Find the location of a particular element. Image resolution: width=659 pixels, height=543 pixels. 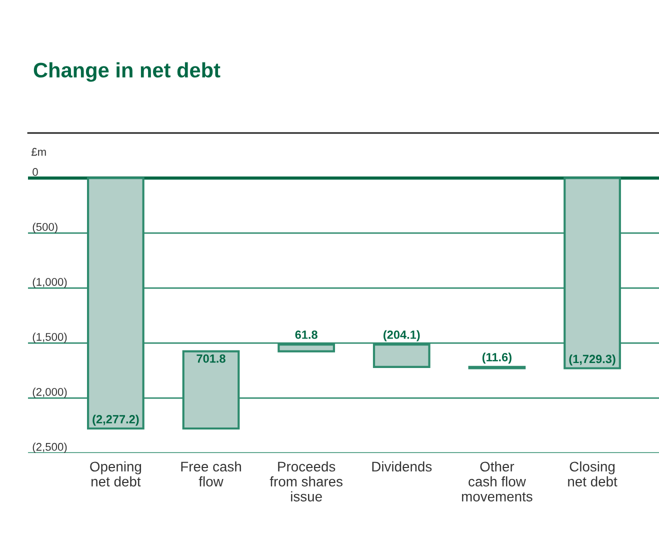

data-label: 701.8 is located at coordinates (211, 358).